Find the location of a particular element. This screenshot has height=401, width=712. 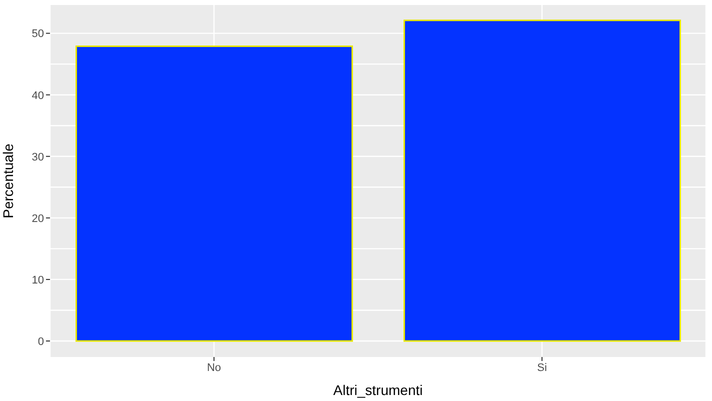

y-tick-label: 10 is located at coordinates (38, 280).